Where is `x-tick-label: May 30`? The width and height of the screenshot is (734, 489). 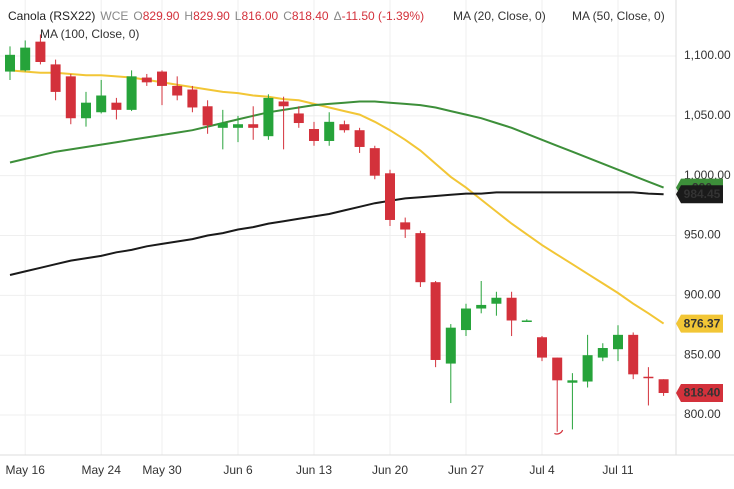
x-tick-label: May 30 is located at coordinates (162, 470).